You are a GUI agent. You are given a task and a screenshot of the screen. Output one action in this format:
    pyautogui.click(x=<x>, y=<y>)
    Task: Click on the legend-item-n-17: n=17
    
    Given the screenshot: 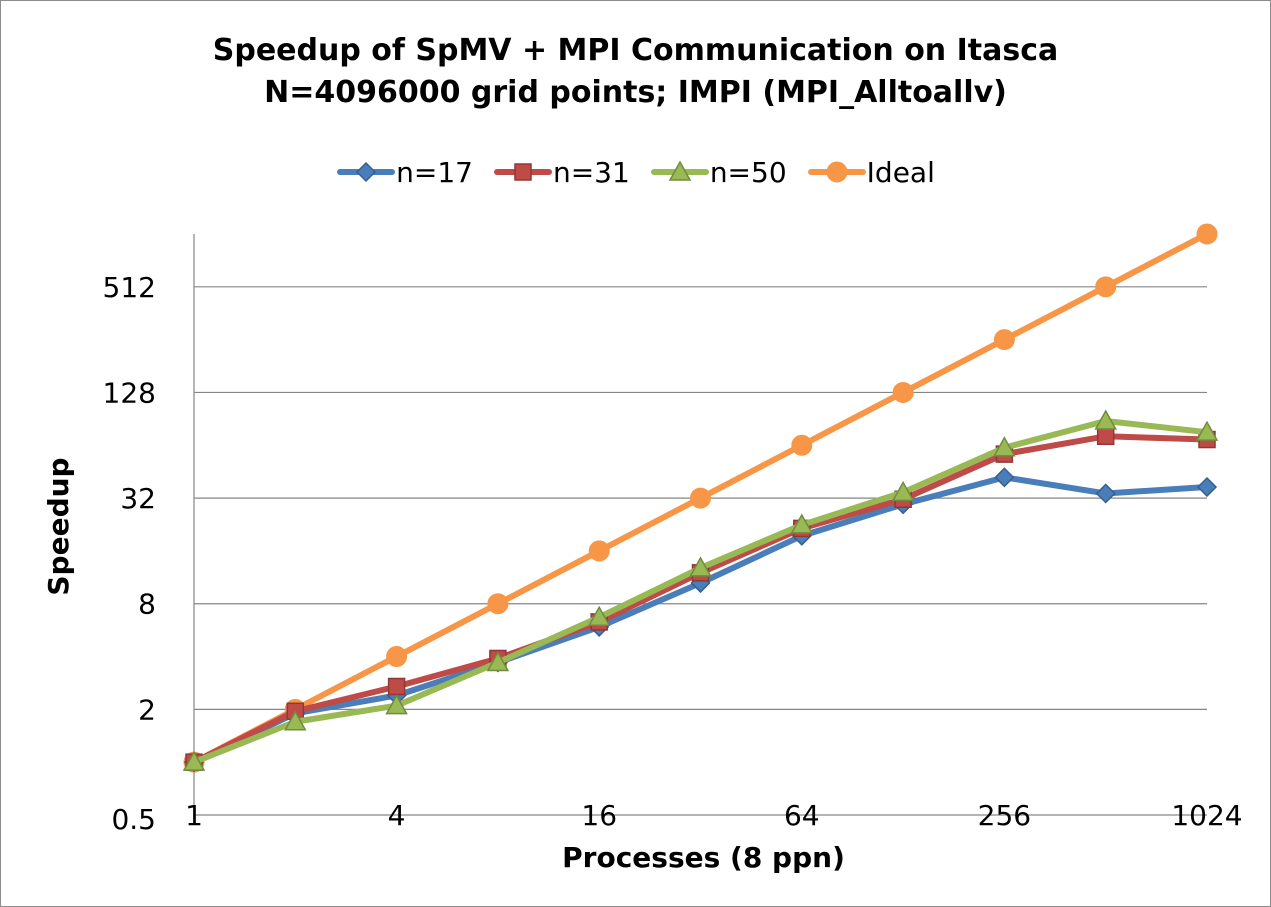 What is the action you would take?
    pyautogui.click(x=404, y=172)
    